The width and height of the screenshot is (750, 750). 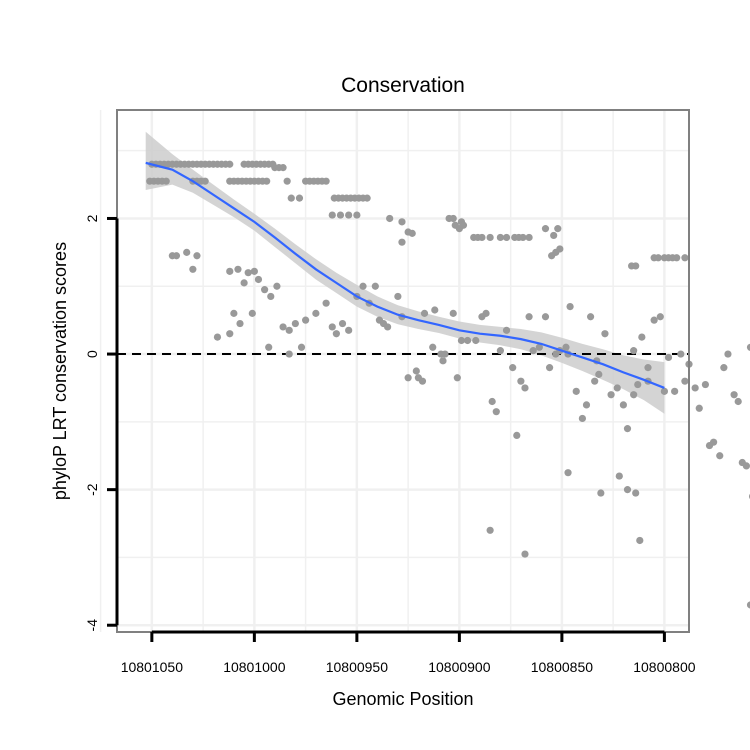 I want to click on x-tick-label: 10801050, so click(x=152, y=667).